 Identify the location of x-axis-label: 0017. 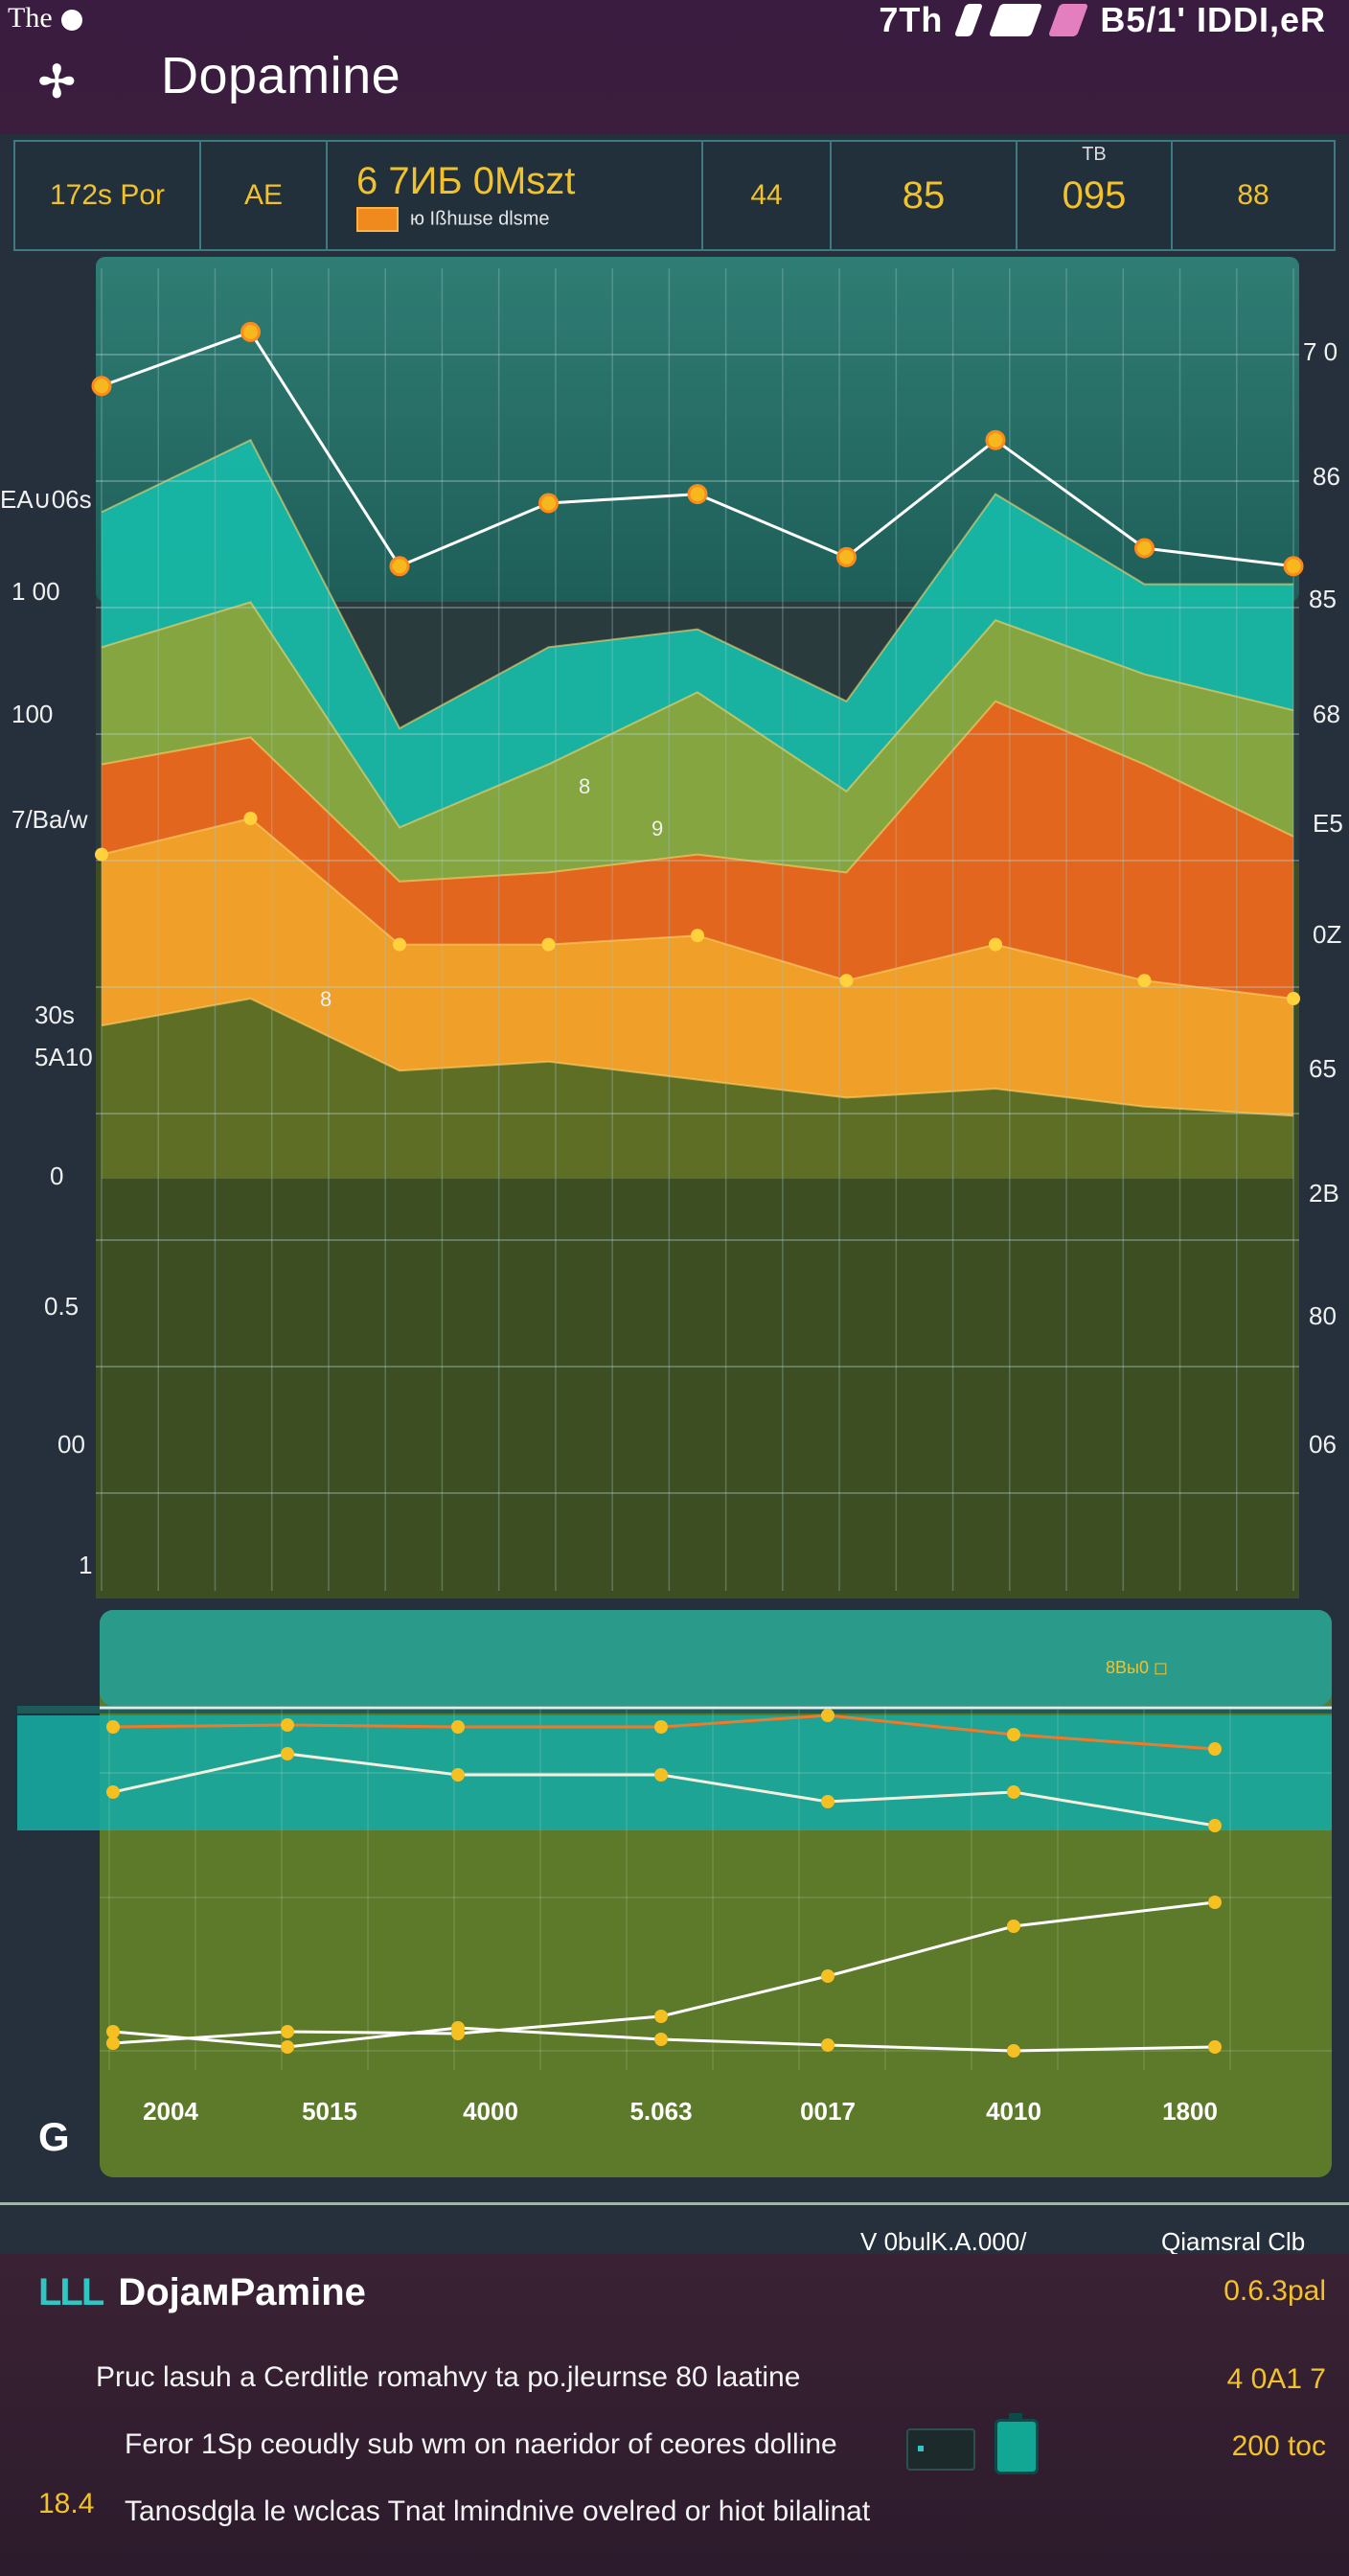
(828, 2111).